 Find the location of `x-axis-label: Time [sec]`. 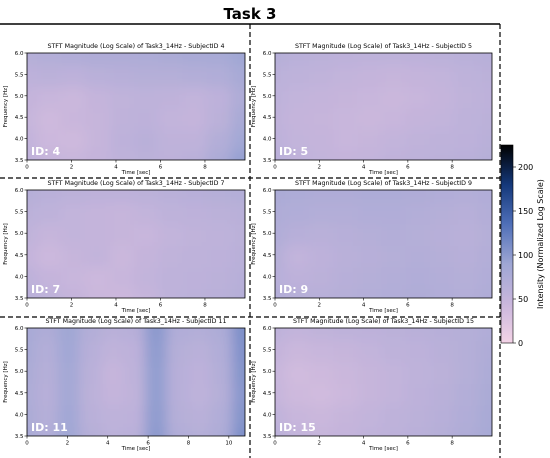

x-axis-label: Time [sec] is located at coordinates (383, 173).